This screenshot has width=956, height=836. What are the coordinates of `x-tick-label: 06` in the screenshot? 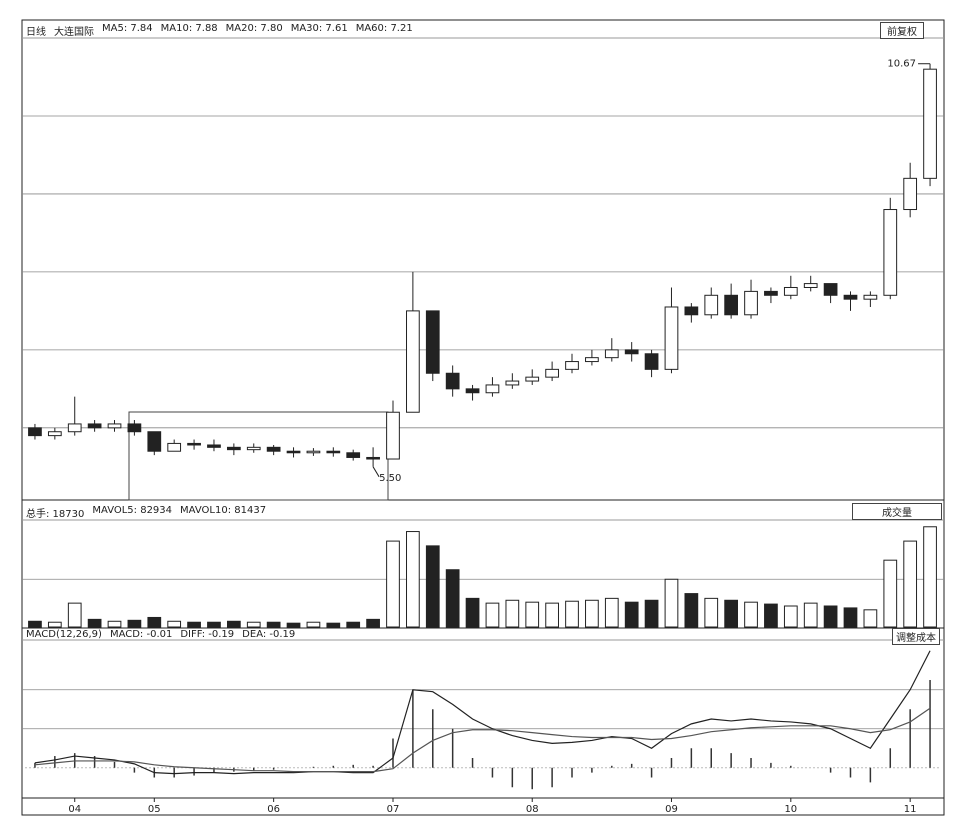 It's located at (273, 809).